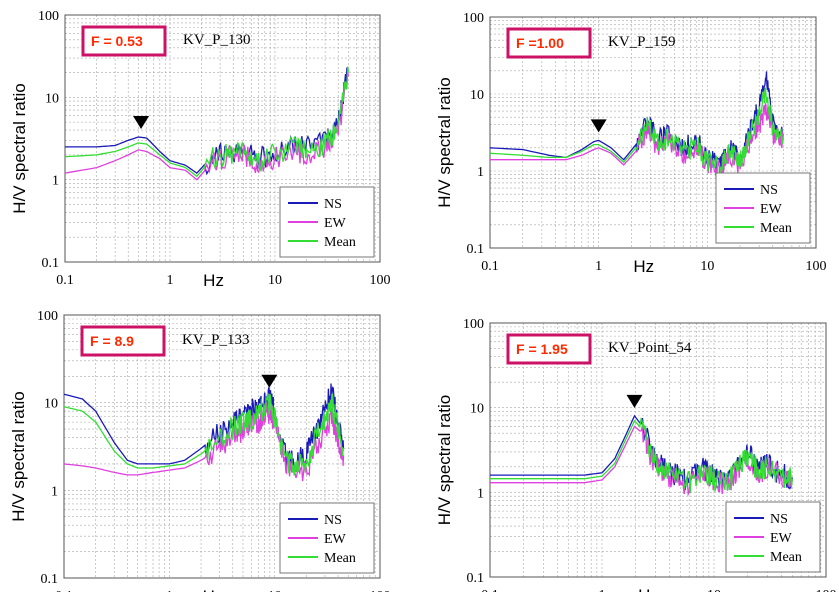 The height and width of the screenshot is (592, 839). I want to click on f-value-label: F = 1.95, so click(542, 349).